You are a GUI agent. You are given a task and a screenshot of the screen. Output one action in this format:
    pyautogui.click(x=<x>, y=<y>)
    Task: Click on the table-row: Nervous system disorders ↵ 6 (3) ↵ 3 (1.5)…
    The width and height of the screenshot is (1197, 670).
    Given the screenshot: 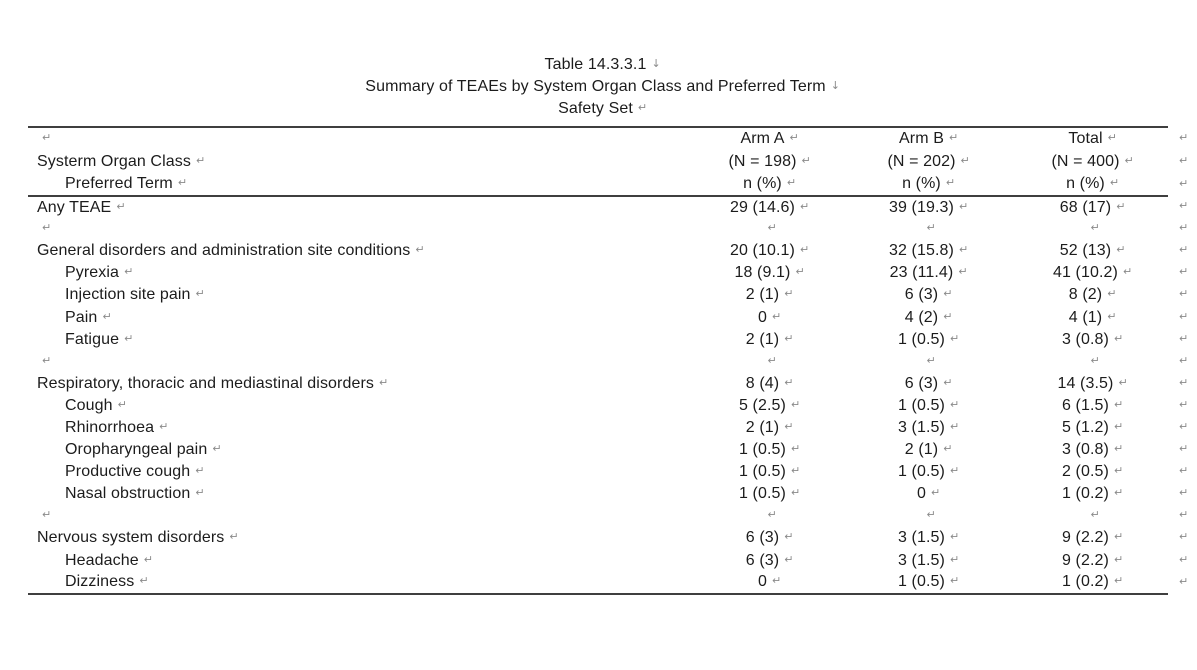 What is the action you would take?
    pyautogui.click(x=611, y=538)
    